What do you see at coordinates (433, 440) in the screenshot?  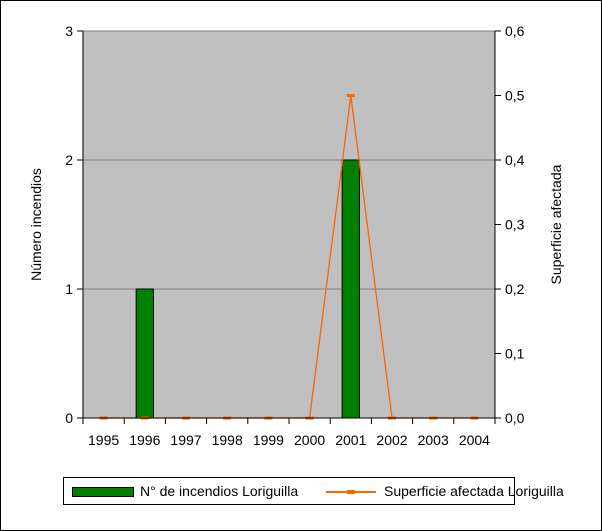 I see `x-tick-label: 2003` at bounding box center [433, 440].